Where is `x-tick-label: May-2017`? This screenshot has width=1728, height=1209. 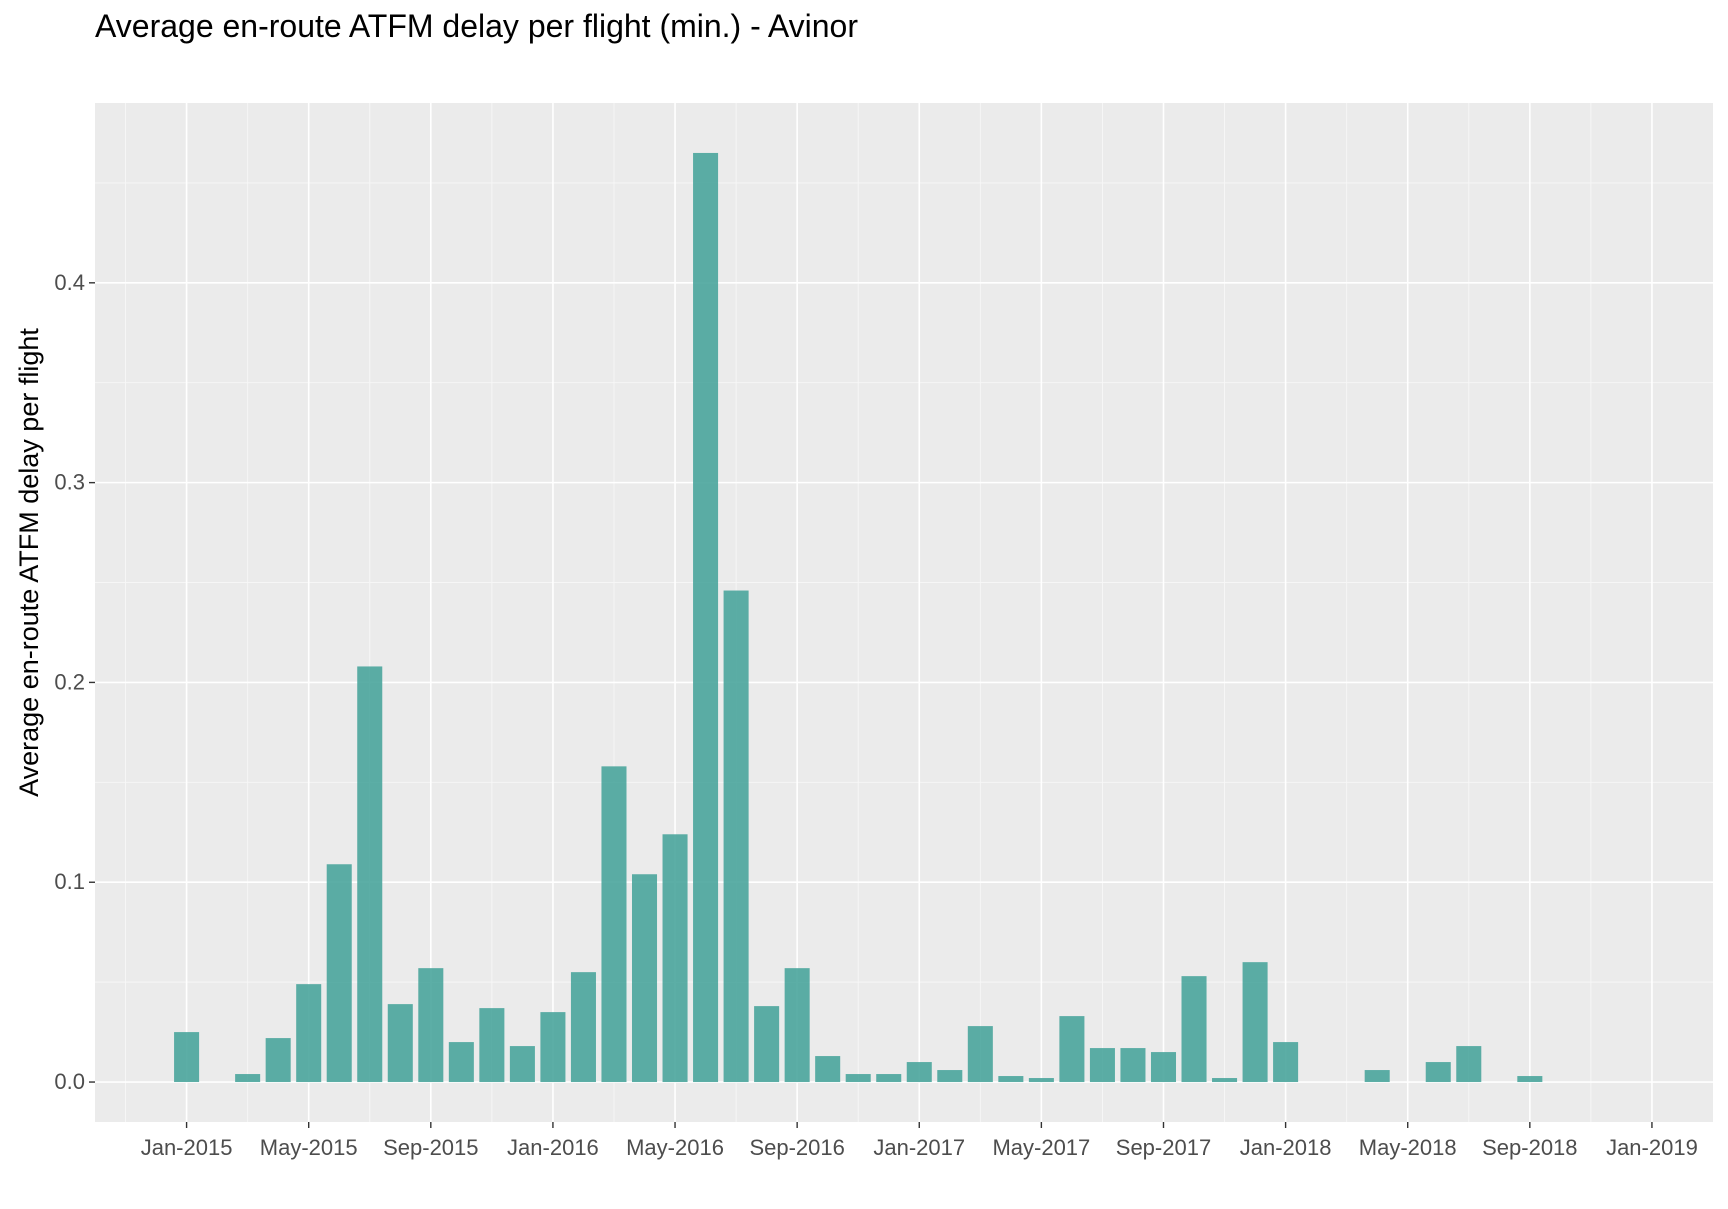 x-tick-label: May-2017 is located at coordinates (1041, 1147).